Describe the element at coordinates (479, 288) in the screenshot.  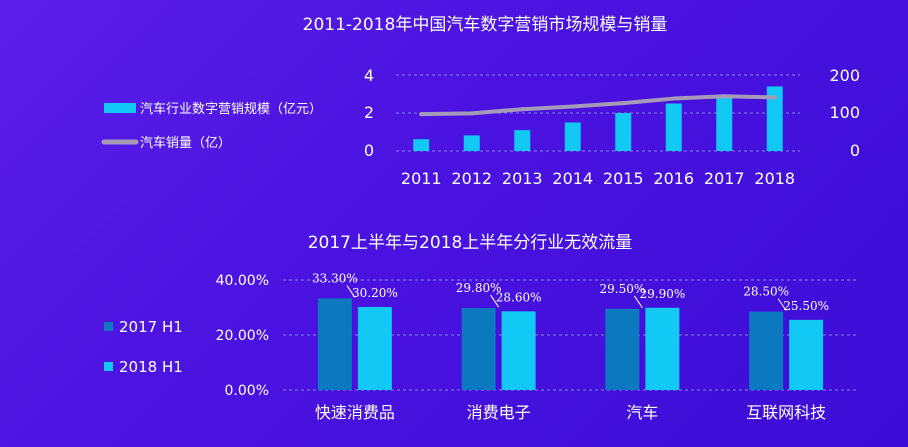
I see `bottom-data-label: 29.80%` at that location.